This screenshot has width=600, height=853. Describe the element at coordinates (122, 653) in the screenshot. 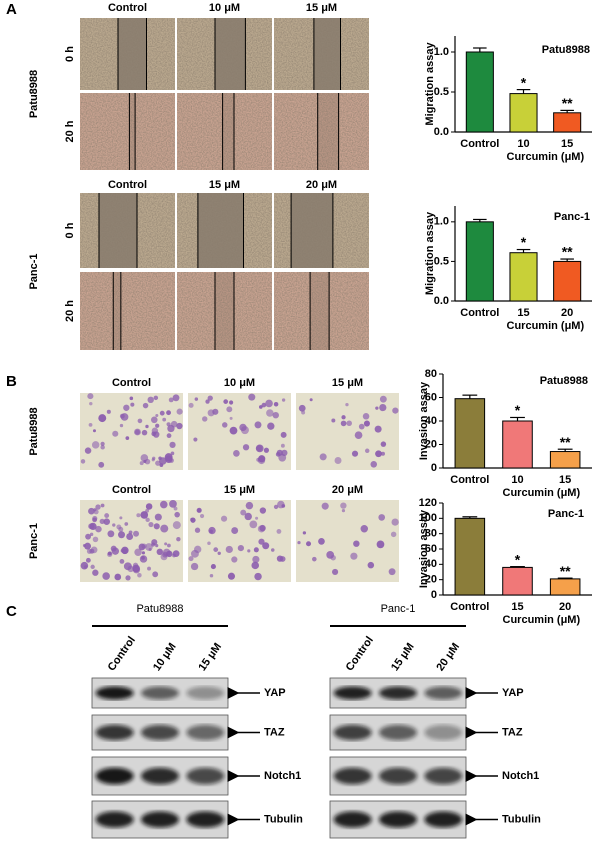

I see `lane-label: Control` at that location.